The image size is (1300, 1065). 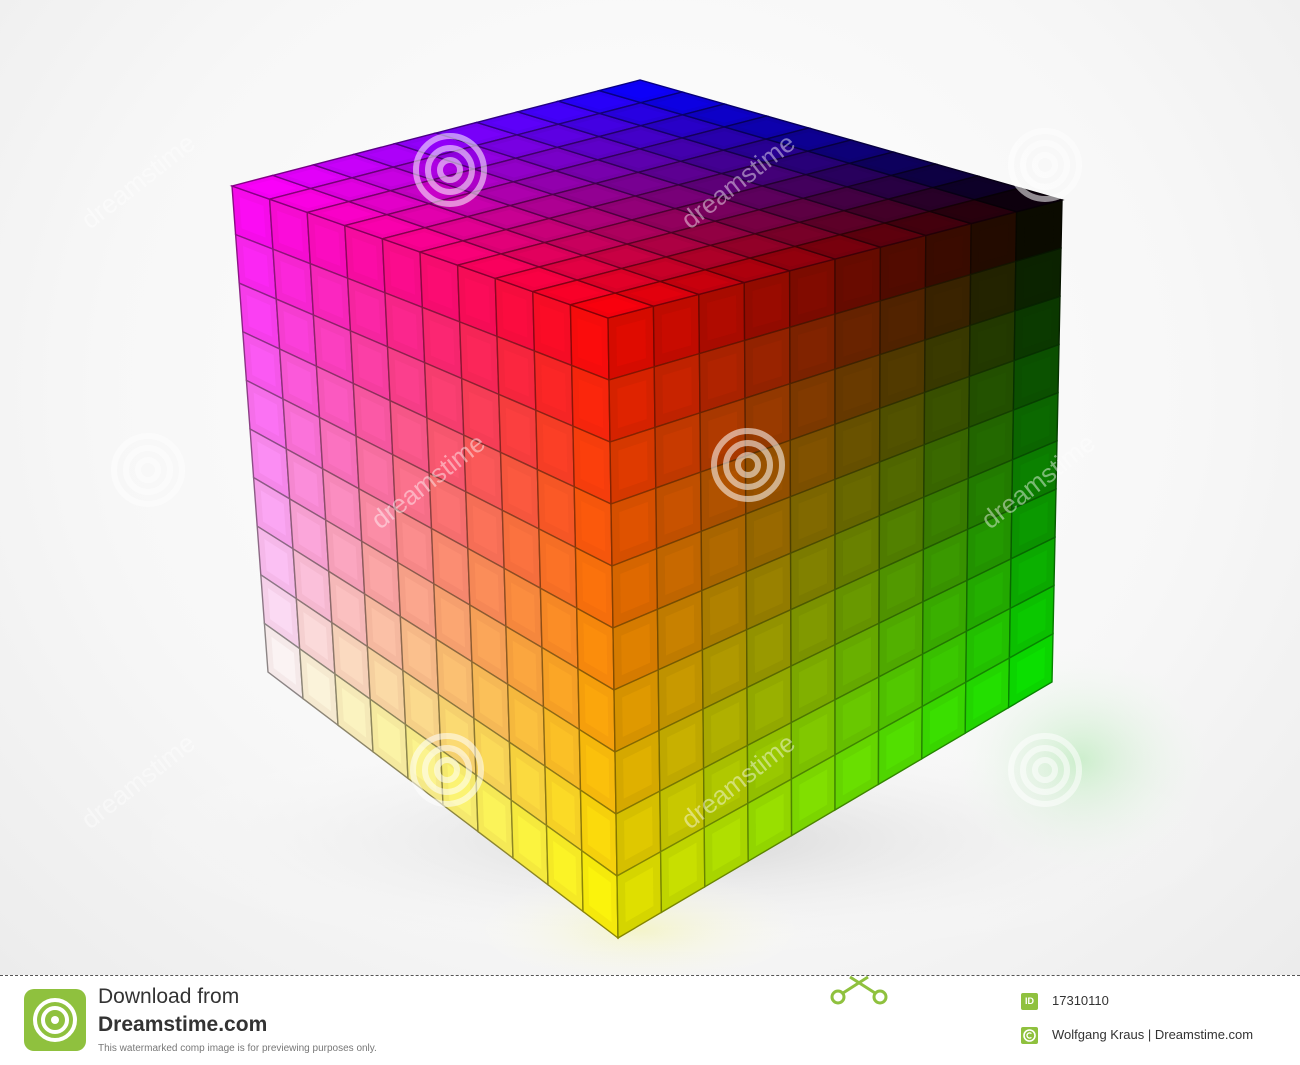 I want to click on image-id: 17310110, so click(x=1080, y=1000).